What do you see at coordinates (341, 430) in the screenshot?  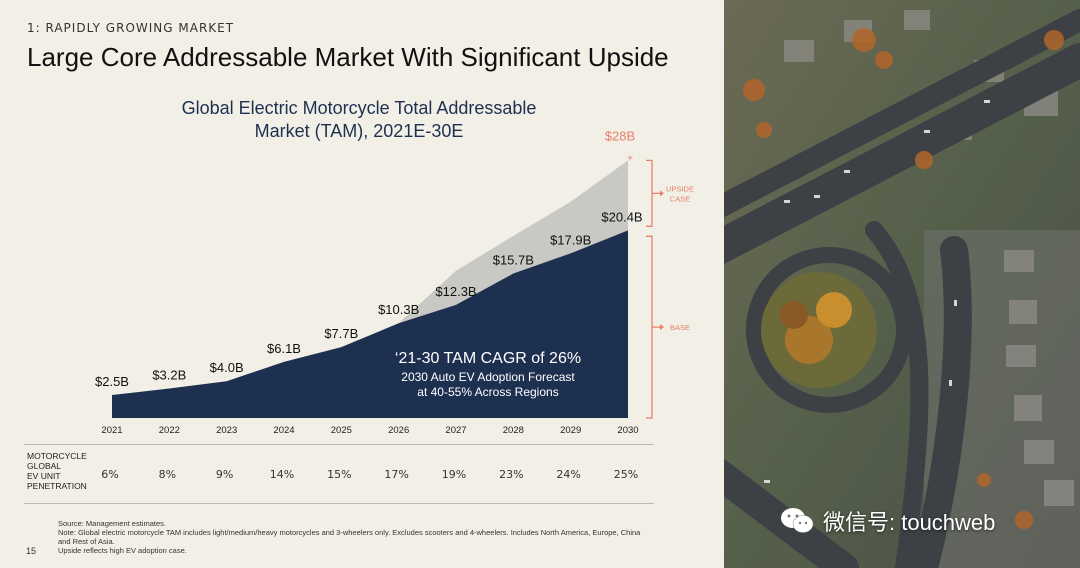 I see `x-tick-label: 2025` at bounding box center [341, 430].